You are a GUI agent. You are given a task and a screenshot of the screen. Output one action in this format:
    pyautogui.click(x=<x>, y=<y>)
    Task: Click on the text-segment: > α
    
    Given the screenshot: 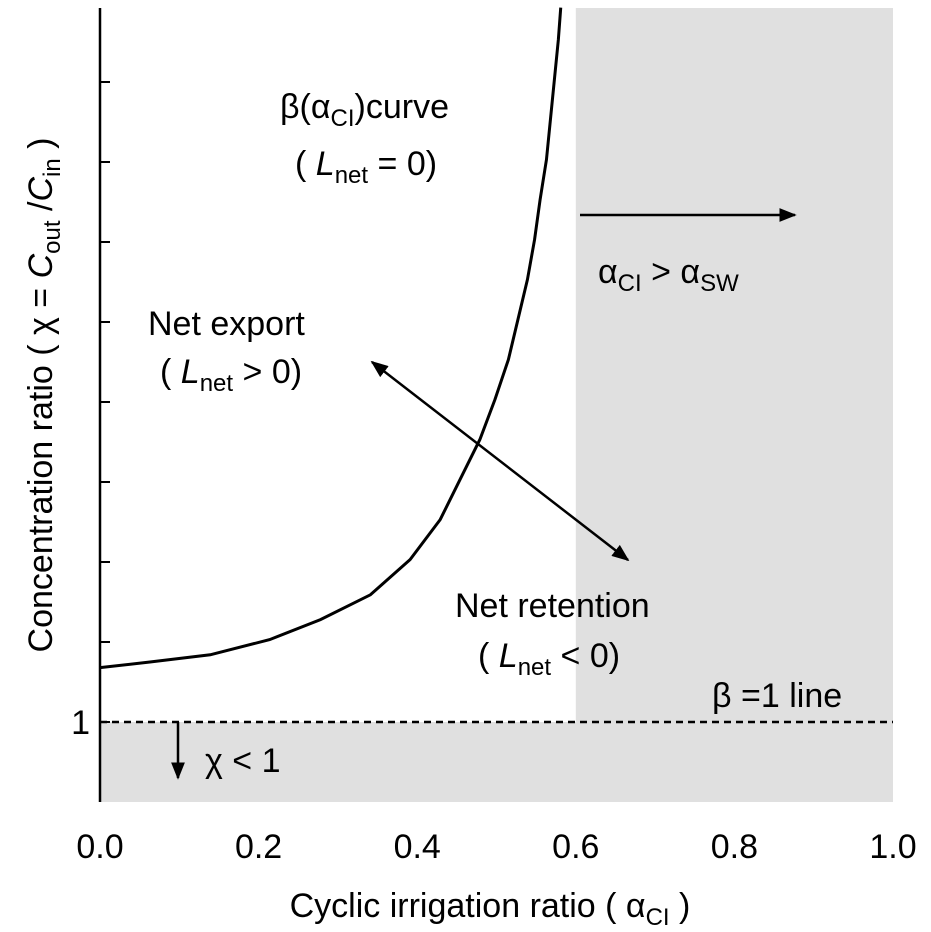 What is the action you would take?
    pyautogui.click(x=671, y=272)
    